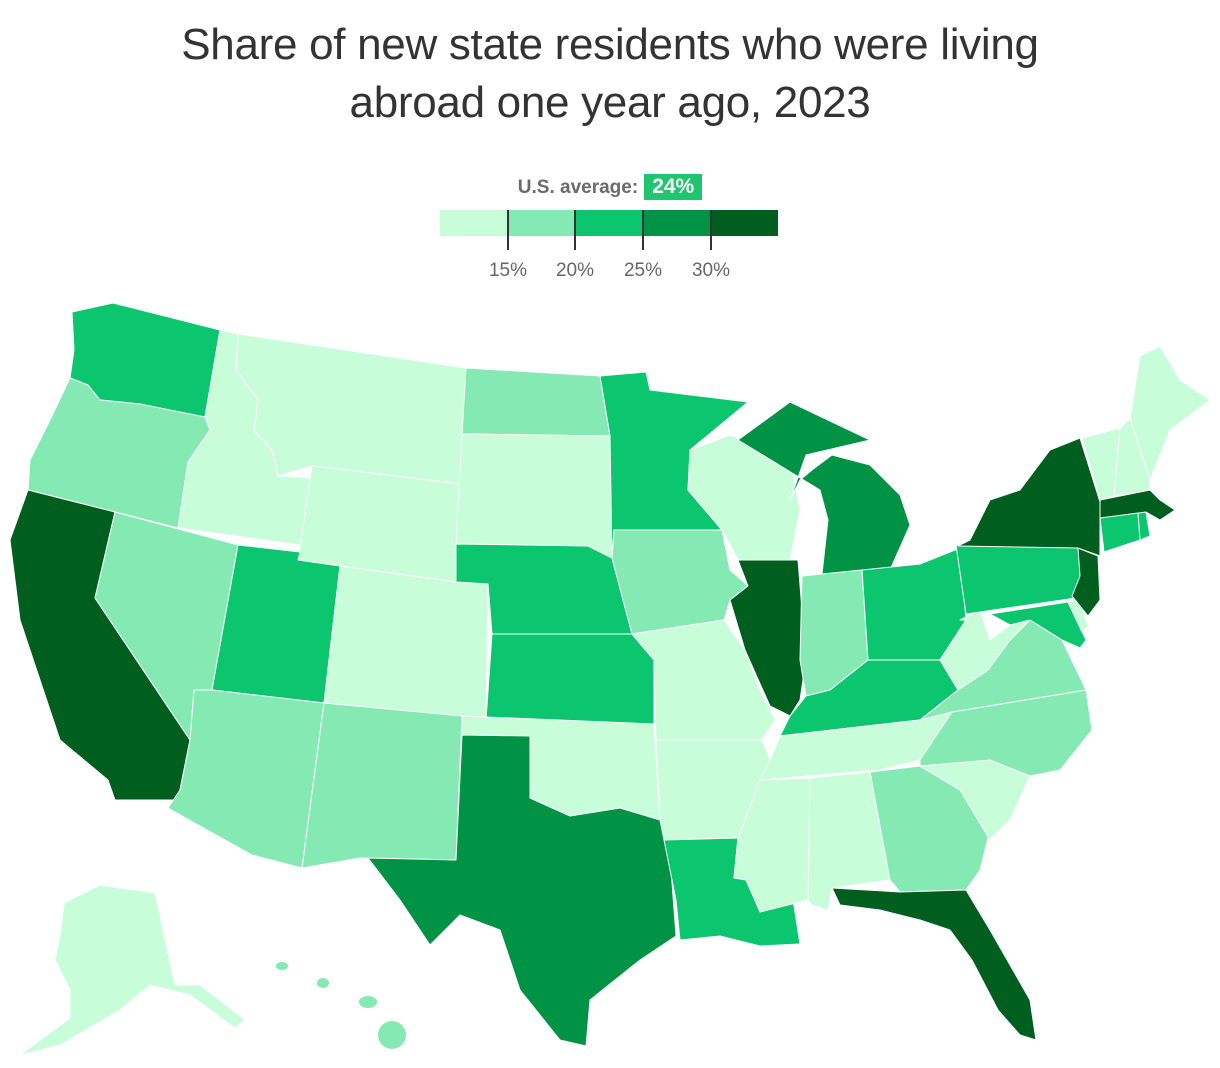  Describe the element at coordinates (1086, 582) in the screenshot. I see `state-new-jersey` at that location.